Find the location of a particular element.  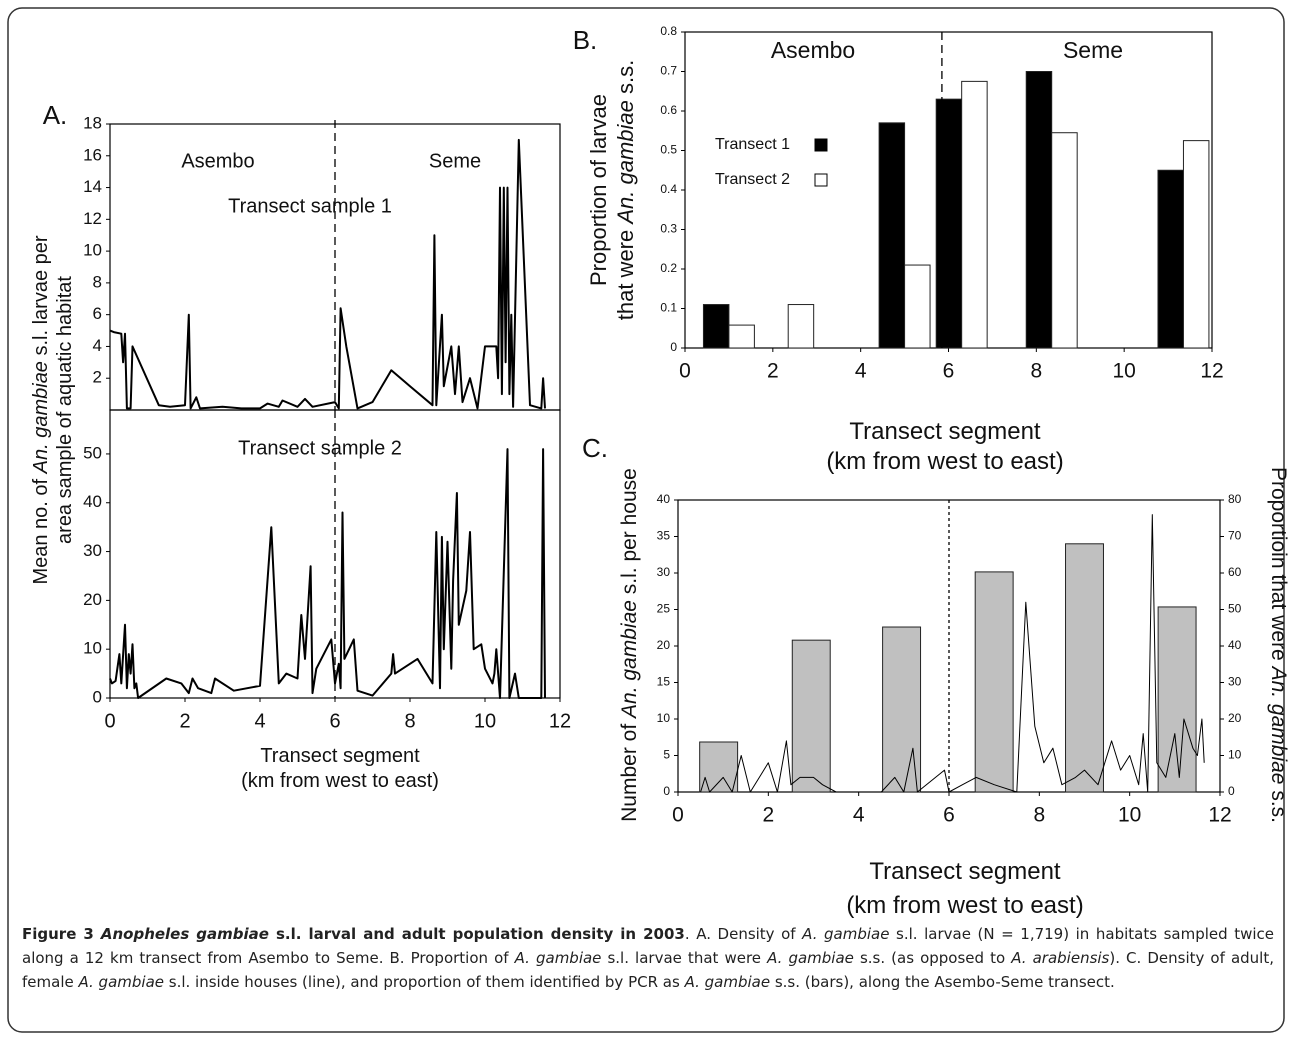

y-tick-label: 2 is located at coordinates (97, 377).